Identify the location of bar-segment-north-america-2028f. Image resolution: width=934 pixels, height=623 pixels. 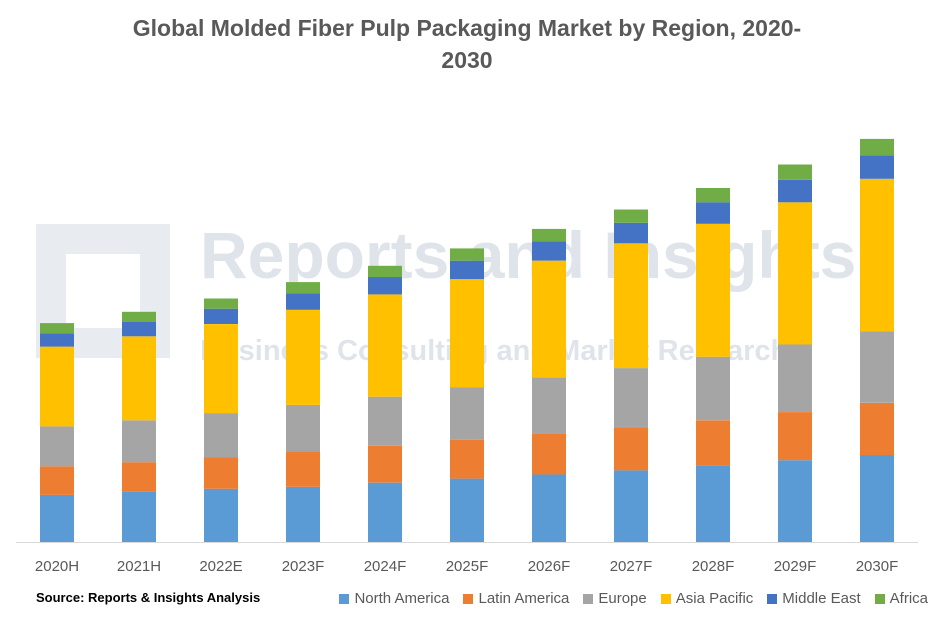
(713, 503).